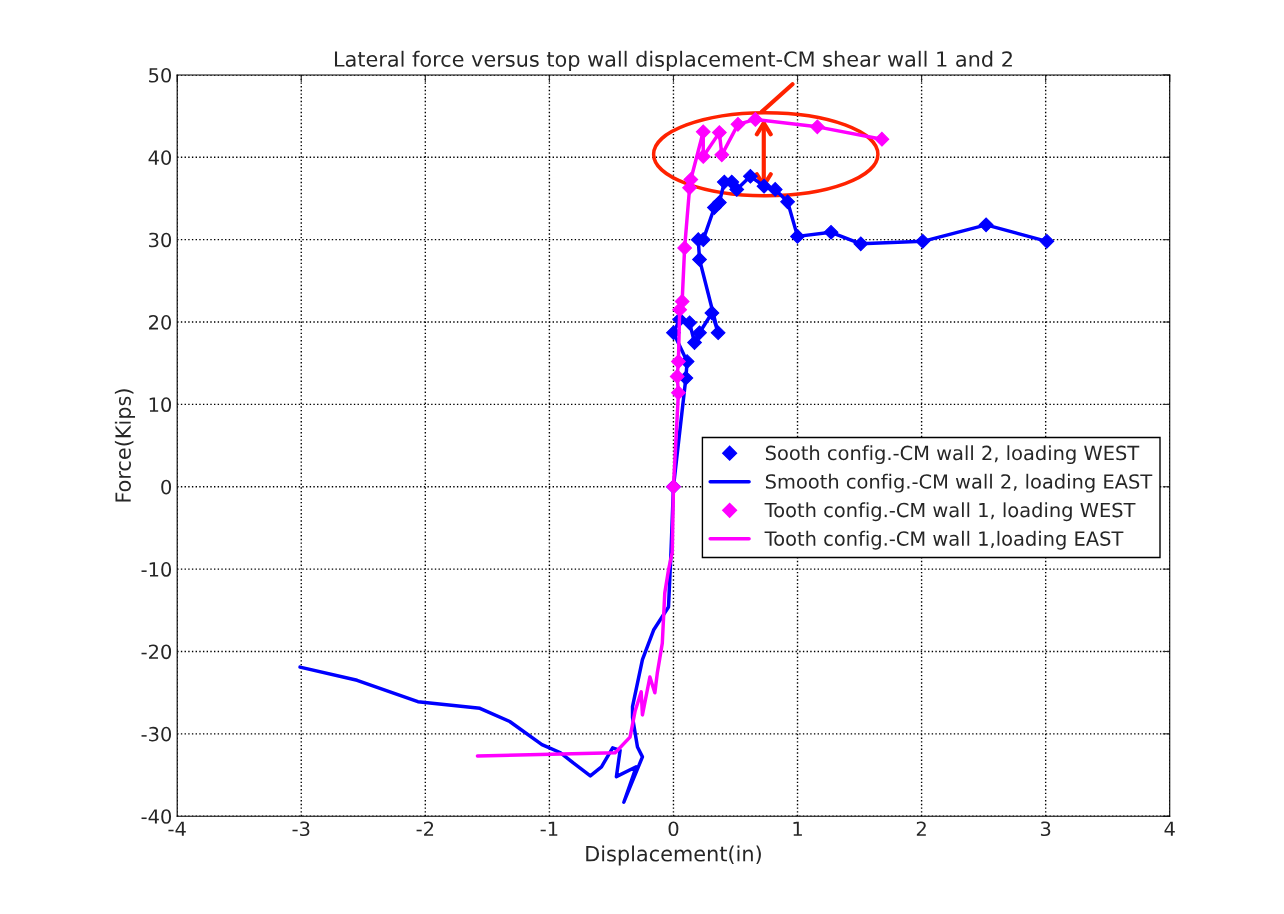 This screenshot has height=914, width=1284. What do you see at coordinates (959, 483) in the screenshot?
I see `legend-label: Smooth config.-CM wall 2, loading EAST` at bounding box center [959, 483].